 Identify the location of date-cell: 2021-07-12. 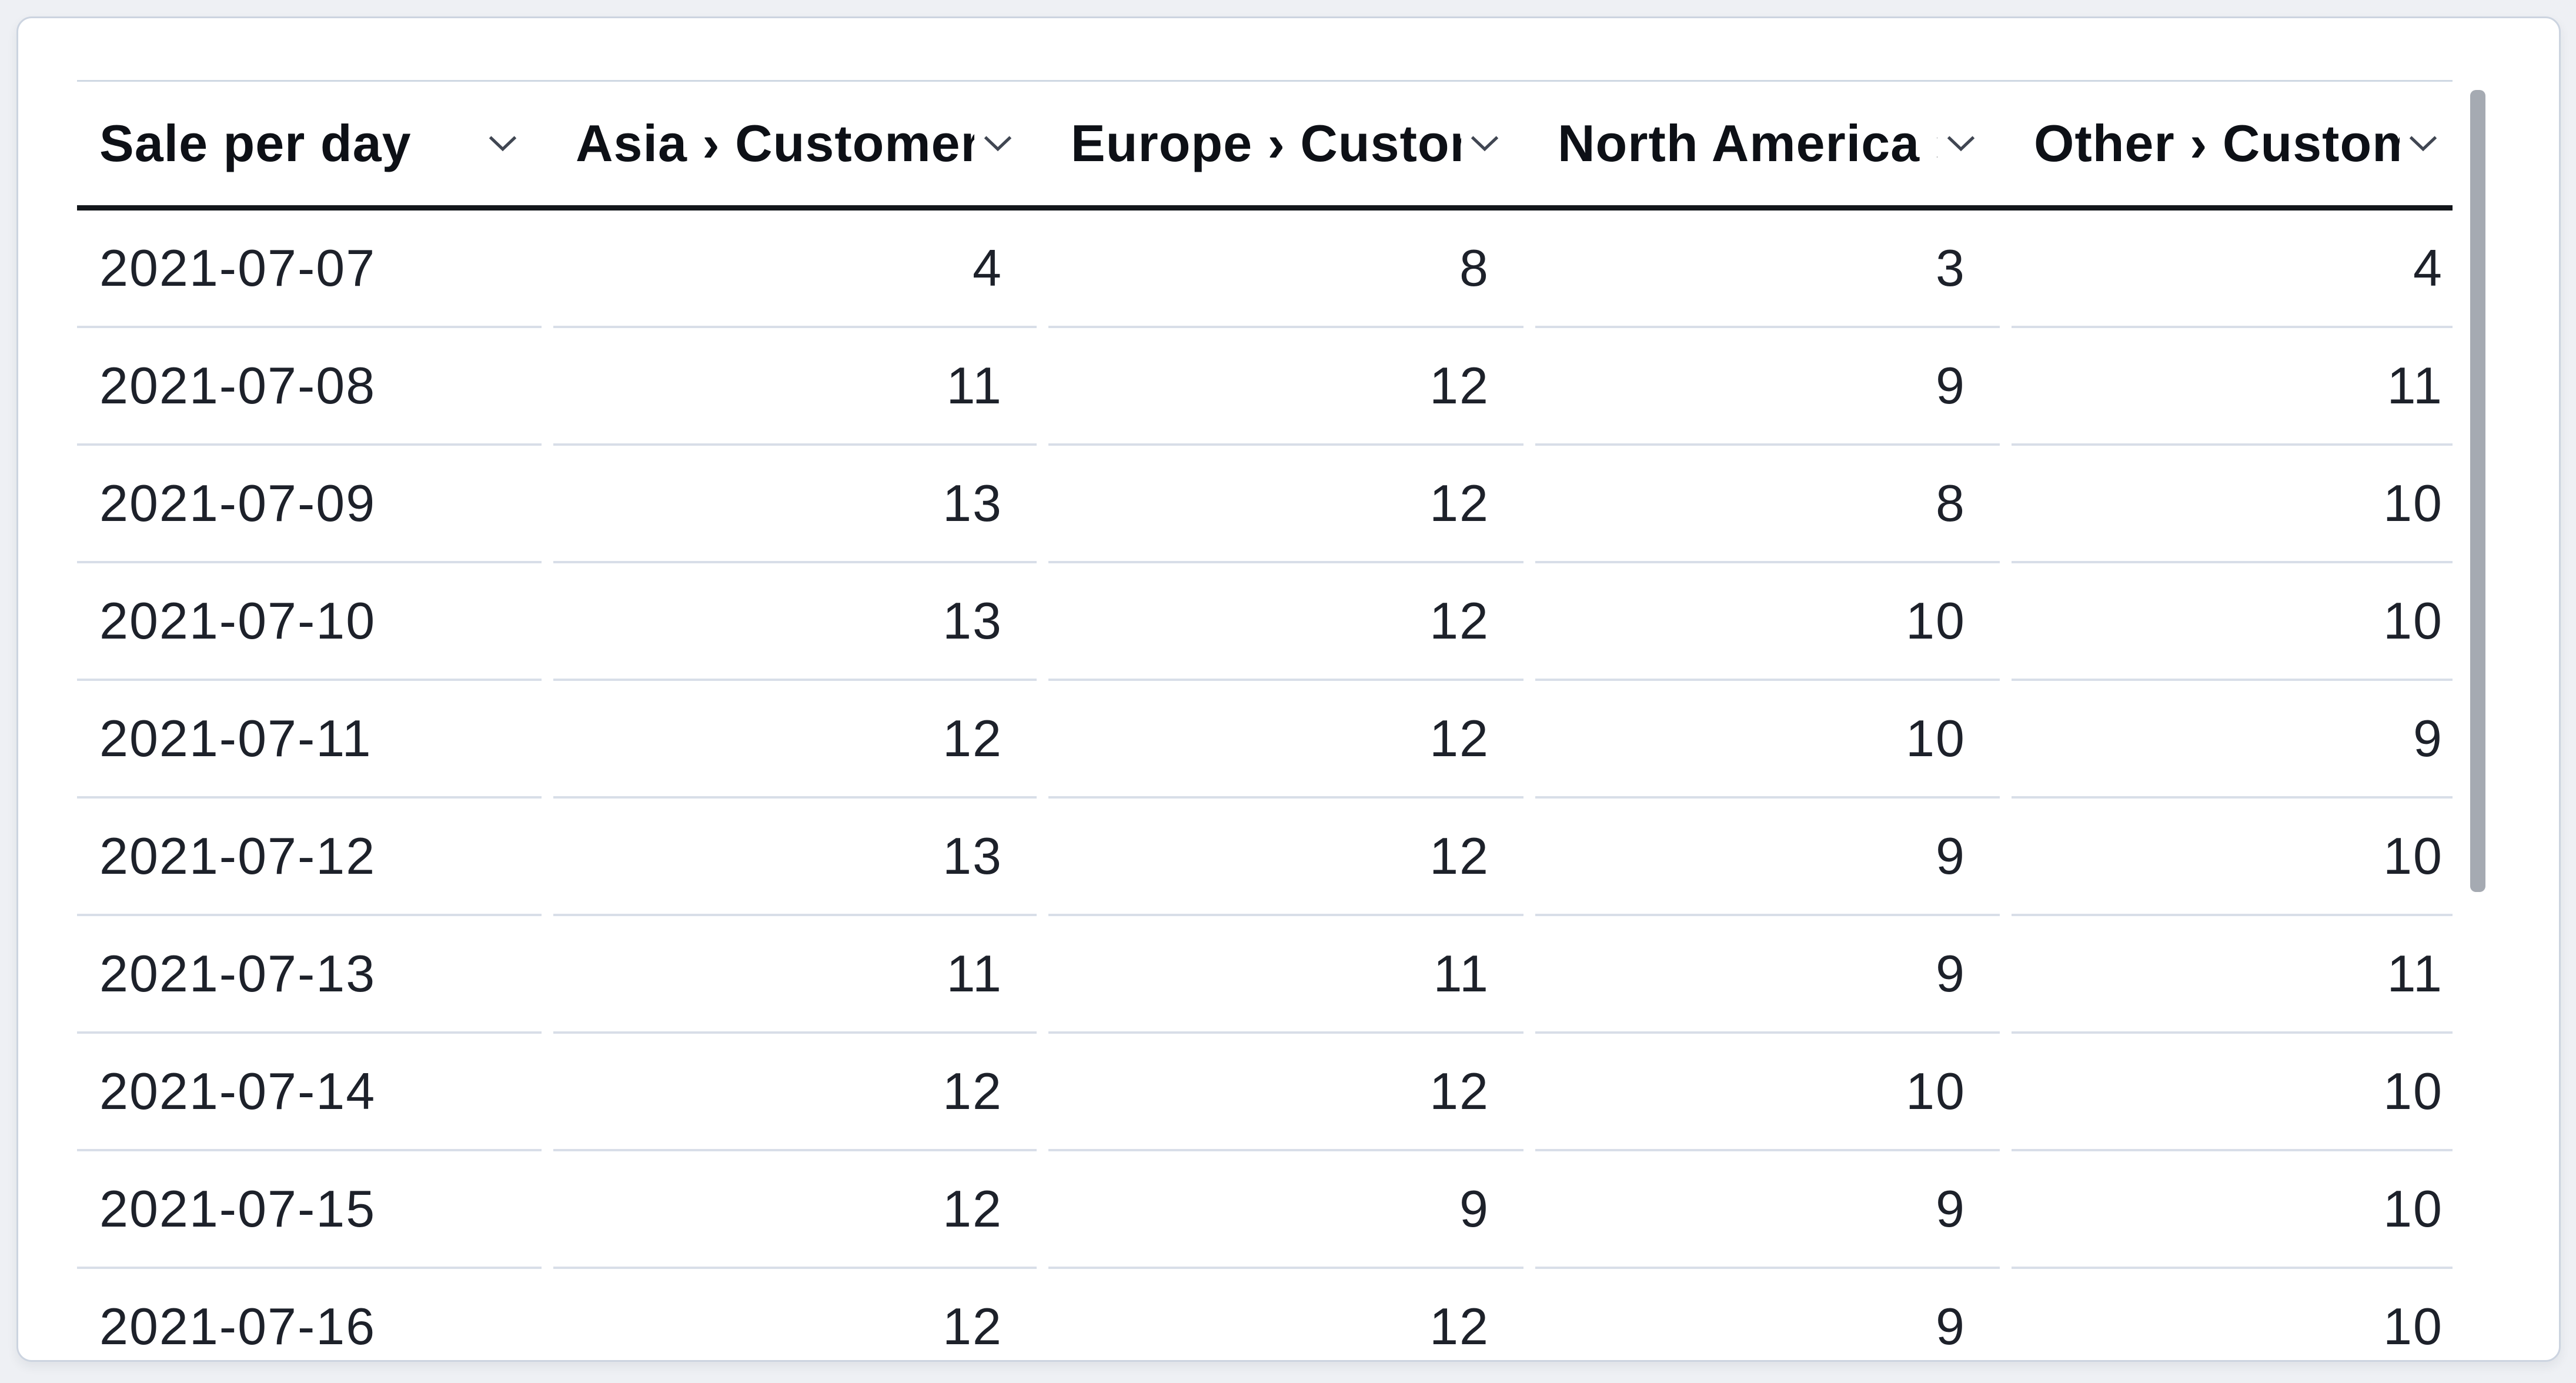
(309, 857).